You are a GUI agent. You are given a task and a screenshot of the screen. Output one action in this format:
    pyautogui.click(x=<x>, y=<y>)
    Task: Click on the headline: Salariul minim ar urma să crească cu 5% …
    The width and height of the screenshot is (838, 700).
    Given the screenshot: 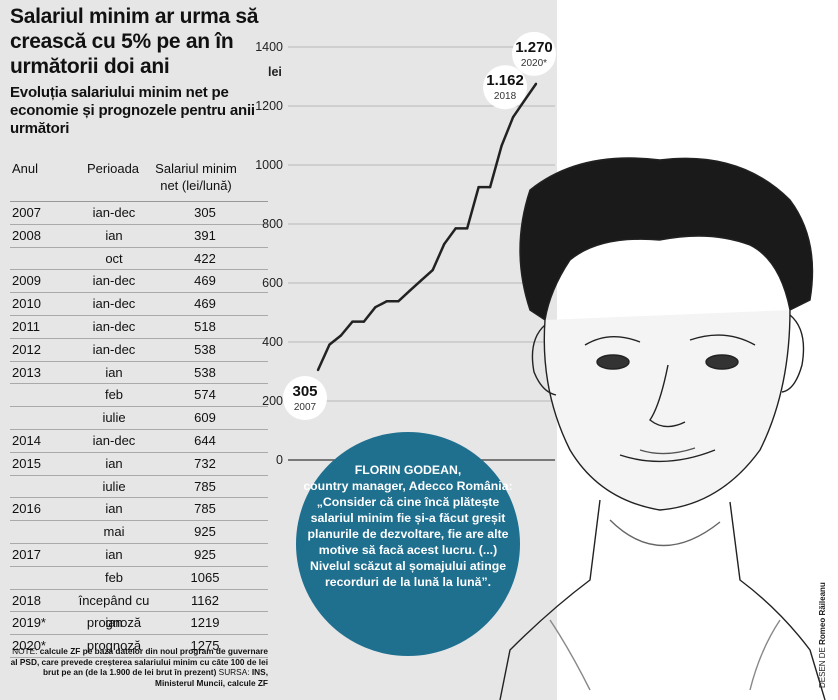 What is the action you would take?
    pyautogui.click(x=134, y=41)
    